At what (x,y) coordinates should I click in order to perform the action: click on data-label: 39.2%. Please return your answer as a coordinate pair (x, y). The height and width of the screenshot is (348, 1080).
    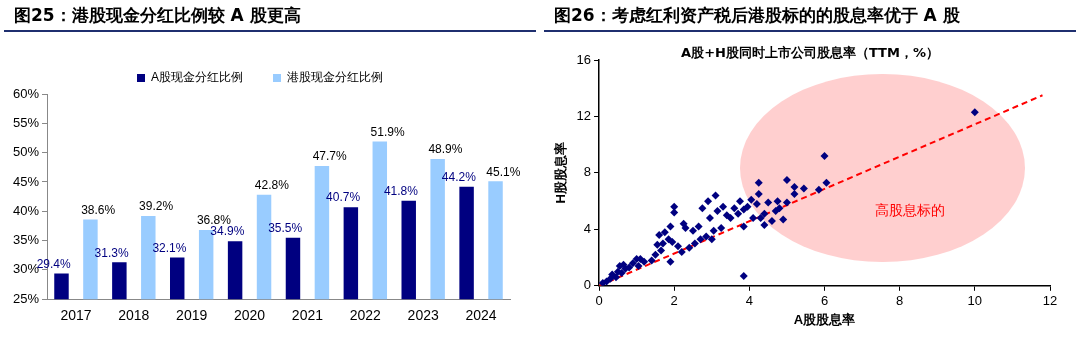
    Looking at the image, I should click on (156, 206).